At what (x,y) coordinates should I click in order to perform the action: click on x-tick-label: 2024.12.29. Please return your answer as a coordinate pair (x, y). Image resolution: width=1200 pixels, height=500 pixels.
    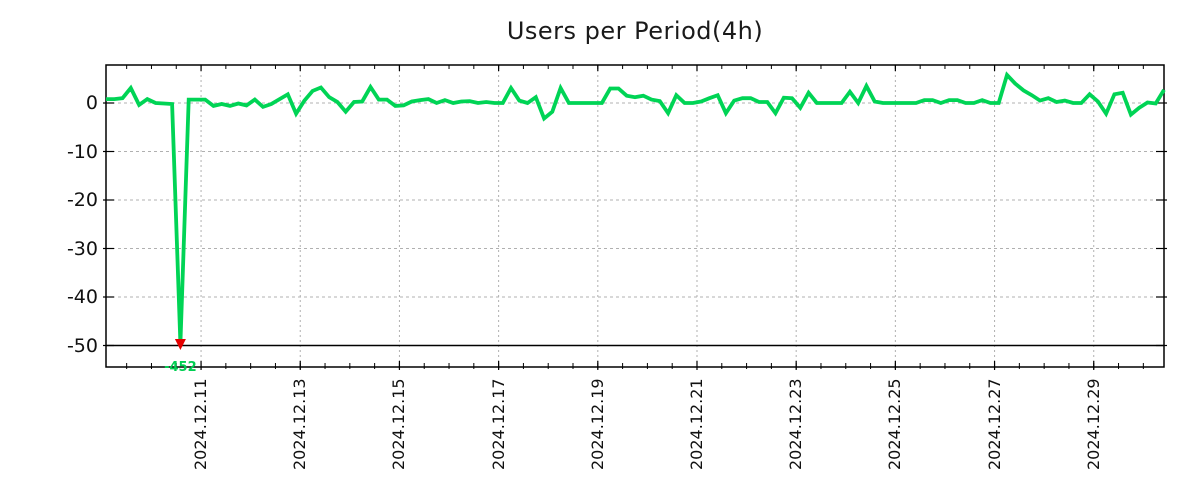
    Looking at the image, I should click on (1093, 424).